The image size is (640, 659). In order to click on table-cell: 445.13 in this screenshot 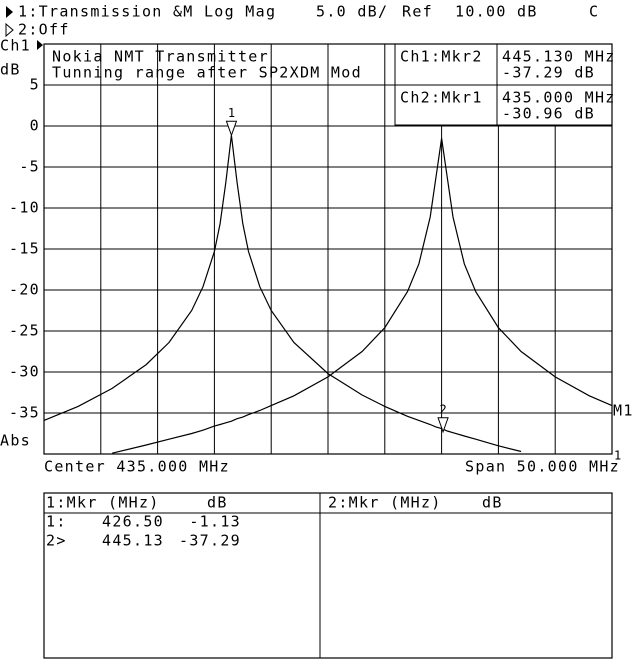, I will do `click(133, 541)`.